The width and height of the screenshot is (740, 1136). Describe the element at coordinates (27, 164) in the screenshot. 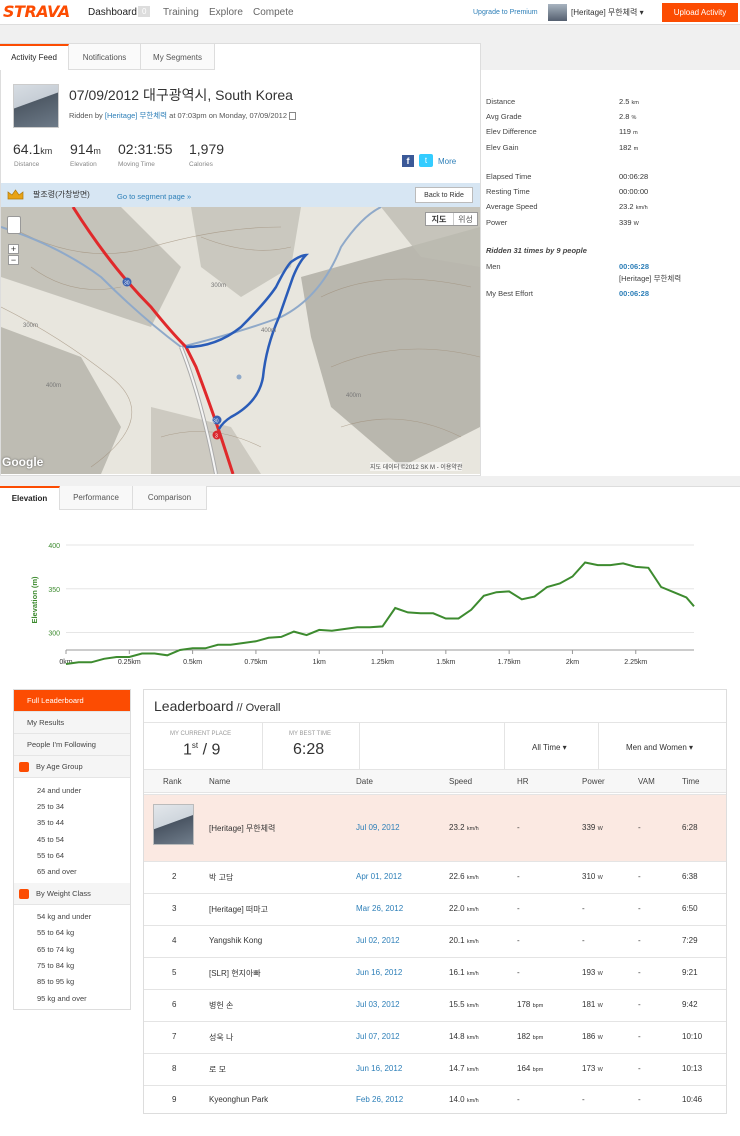

I see `distance-label: Distance` at that location.